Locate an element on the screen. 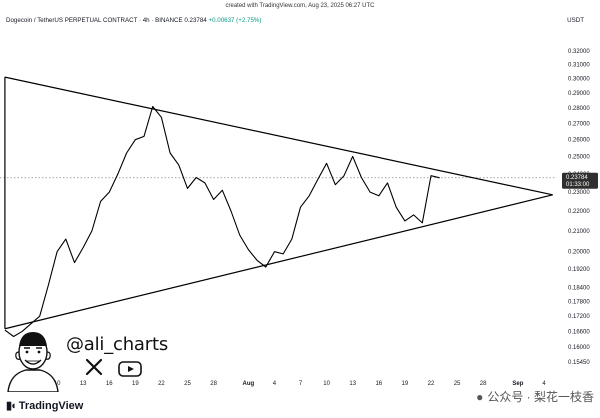 This screenshot has width=600, height=418. y-tick-label: 0.25000 is located at coordinates (579, 157).